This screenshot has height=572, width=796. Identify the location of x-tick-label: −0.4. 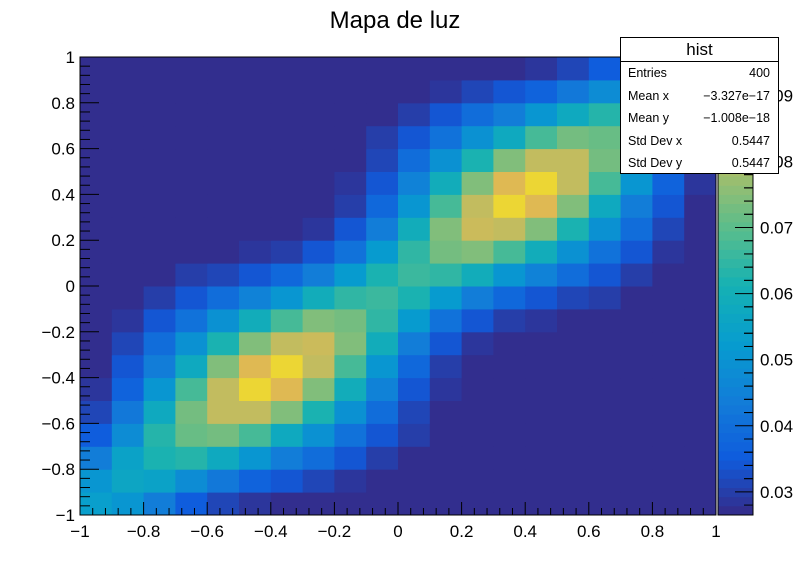
(271, 531).